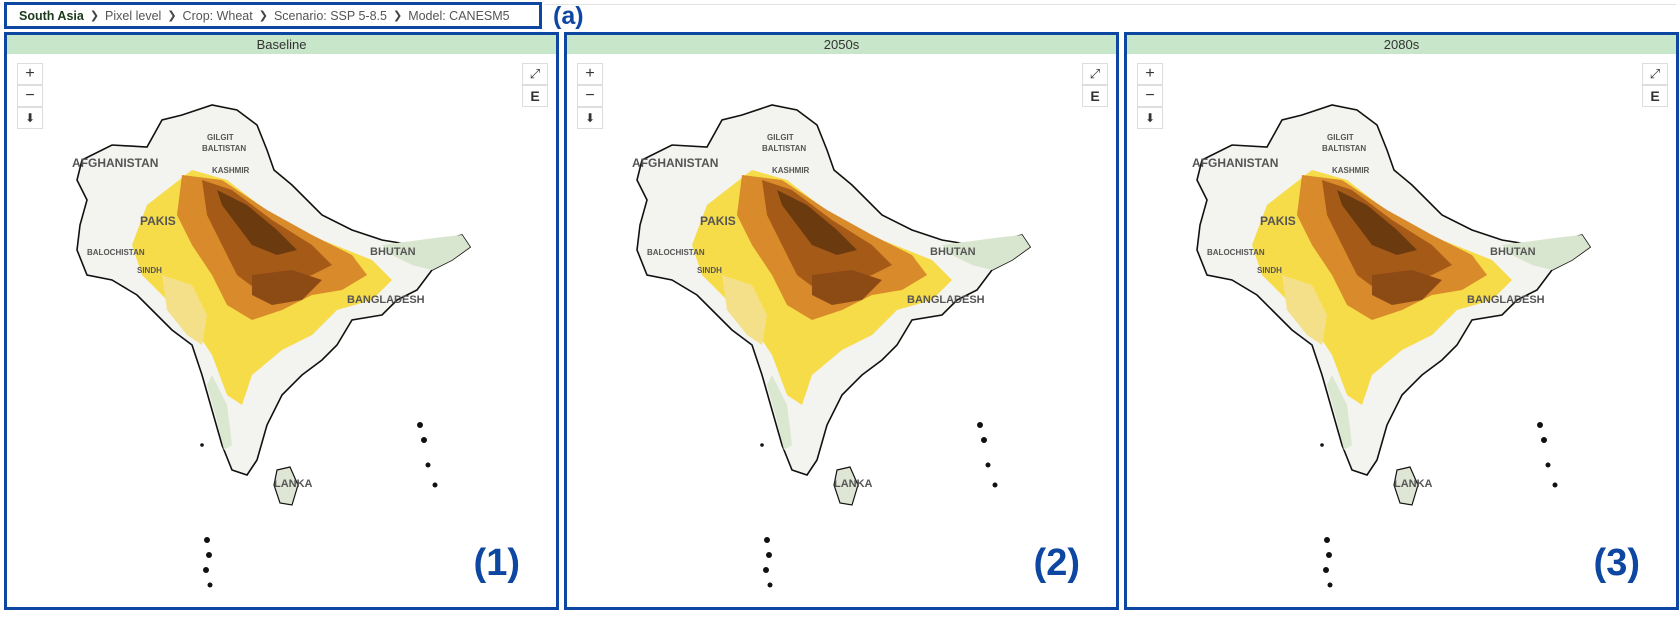 The width and height of the screenshot is (1680, 620). Describe the element at coordinates (330, 15) in the screenshot. I see `breadcrumb-scenario: Scenario: SSP 5-8.5` at that location.